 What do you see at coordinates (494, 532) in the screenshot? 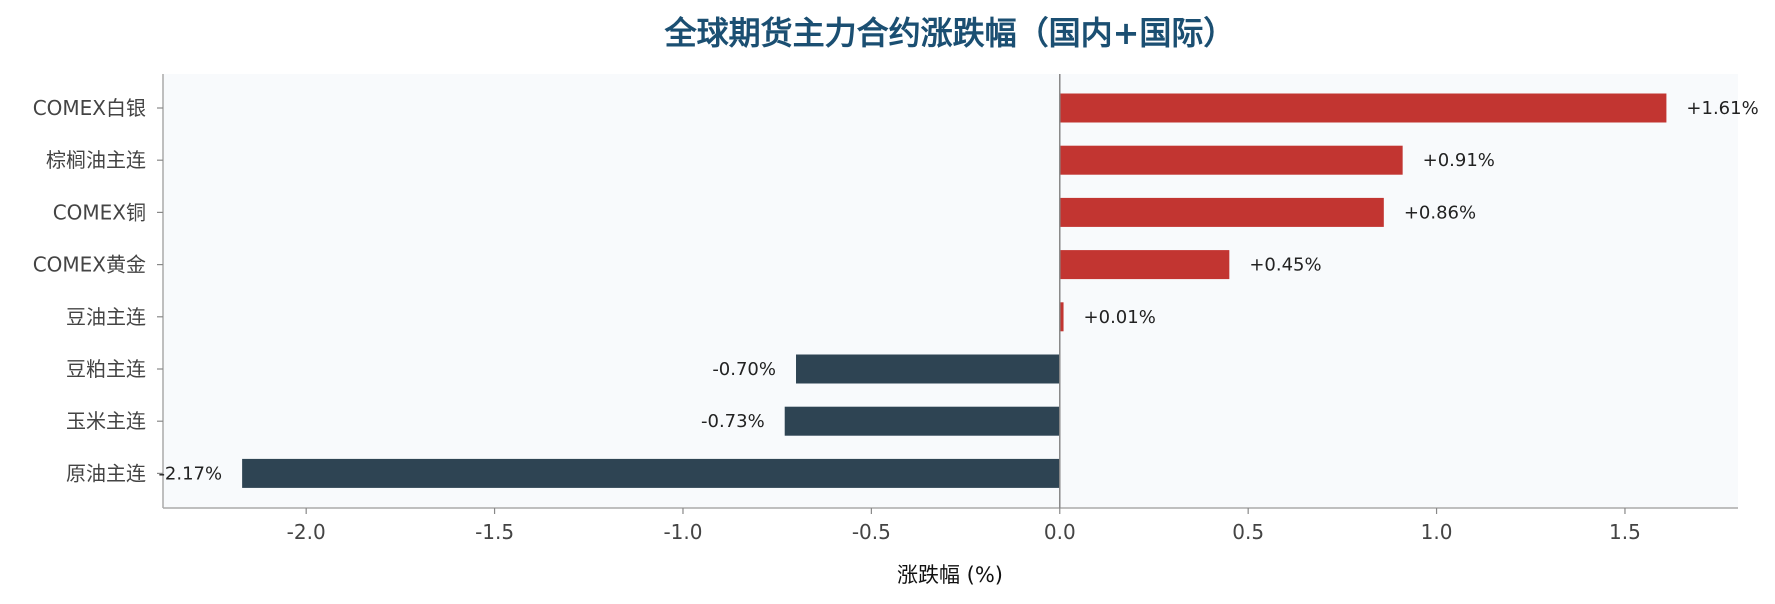
I see `x-tick-label-1: -1.5` at bounding box center [494, 532].